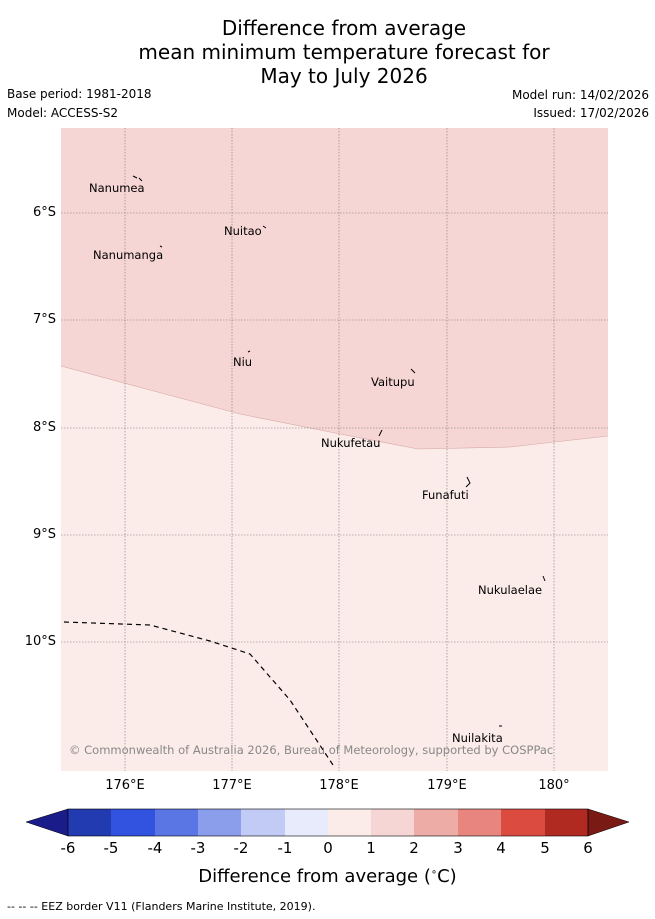 This screenshot has height=919, width=655. Describe the element at coordinates (350, 443) in the screenshot. I see `island-label-nukufetau: Nukufetau` at that location.